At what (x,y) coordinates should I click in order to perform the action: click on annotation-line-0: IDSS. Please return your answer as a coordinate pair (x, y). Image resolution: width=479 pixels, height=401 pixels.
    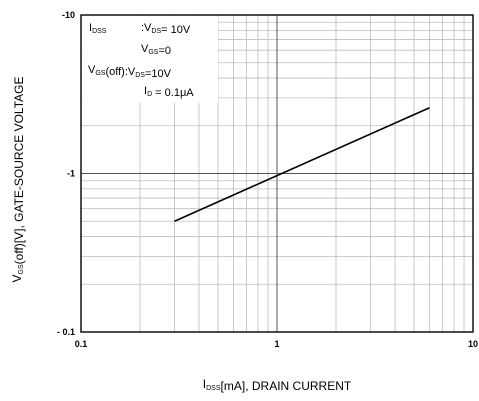
    Looking at the image, I should click on (98, 28).